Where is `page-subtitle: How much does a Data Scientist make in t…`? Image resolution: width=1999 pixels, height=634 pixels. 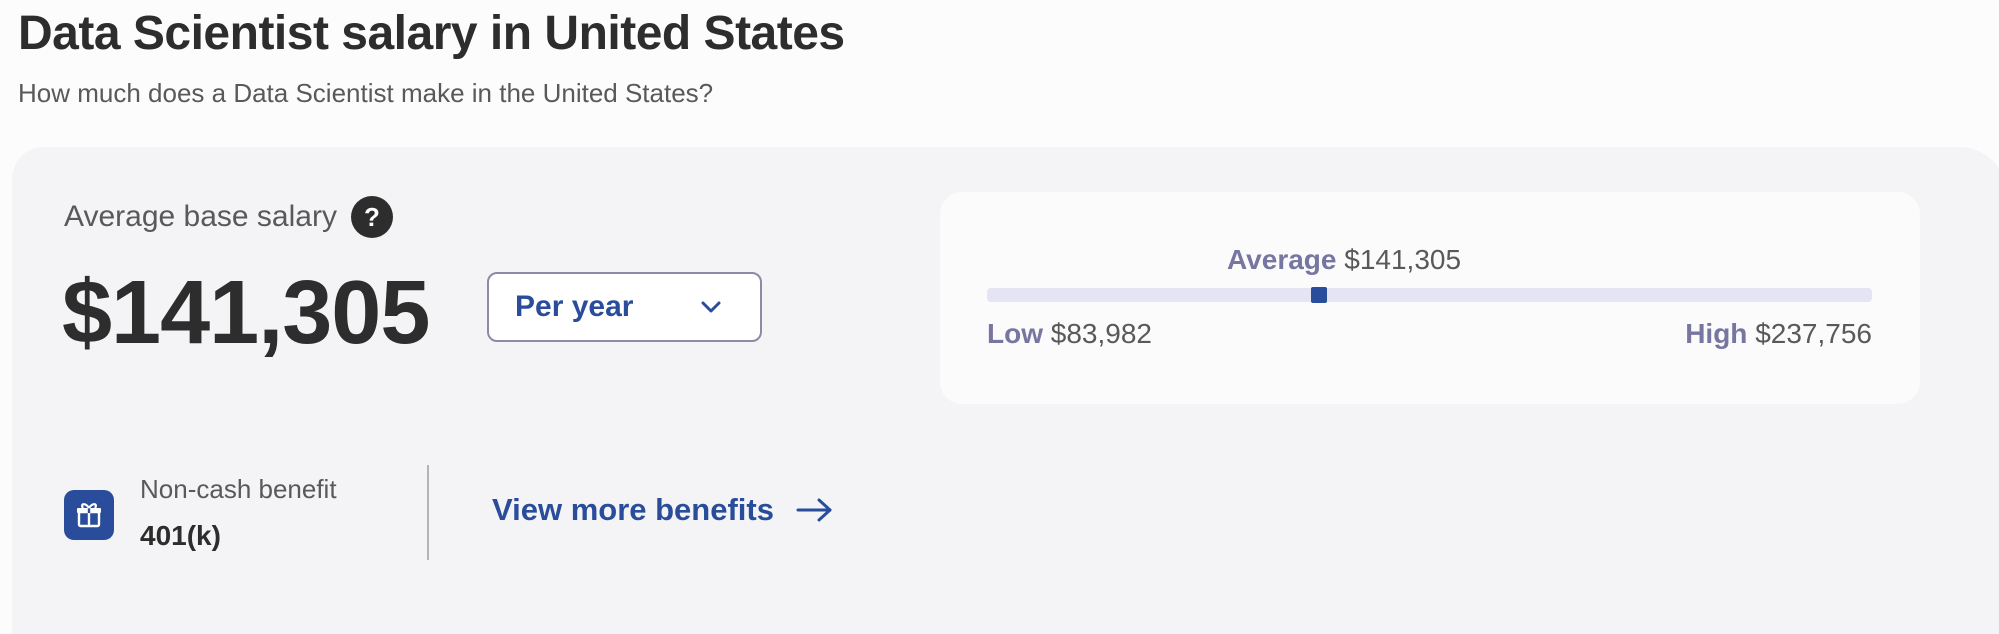 page-subtitle: How much does a Data Scientist make in t… is located at coordinates (366, 93).